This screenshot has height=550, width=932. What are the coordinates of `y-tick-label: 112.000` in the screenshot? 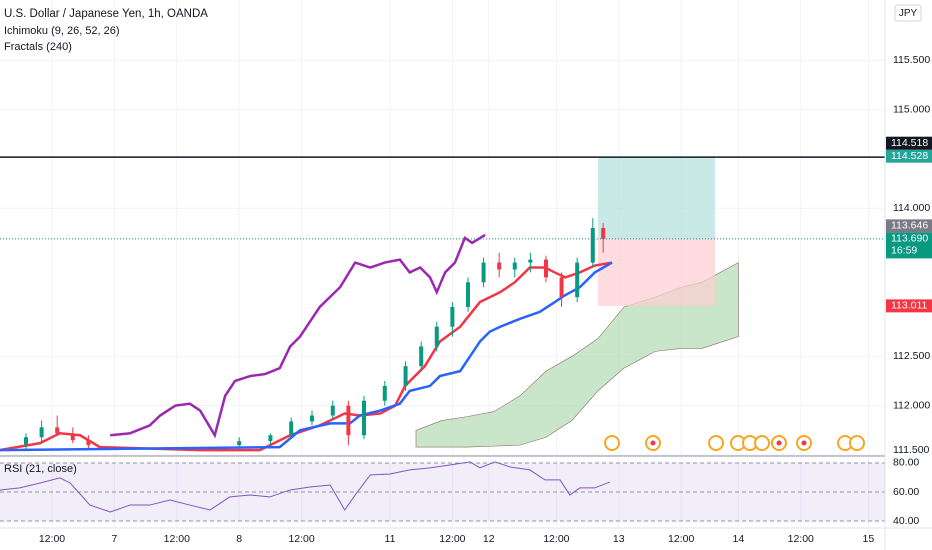 It's located at (911, 405).